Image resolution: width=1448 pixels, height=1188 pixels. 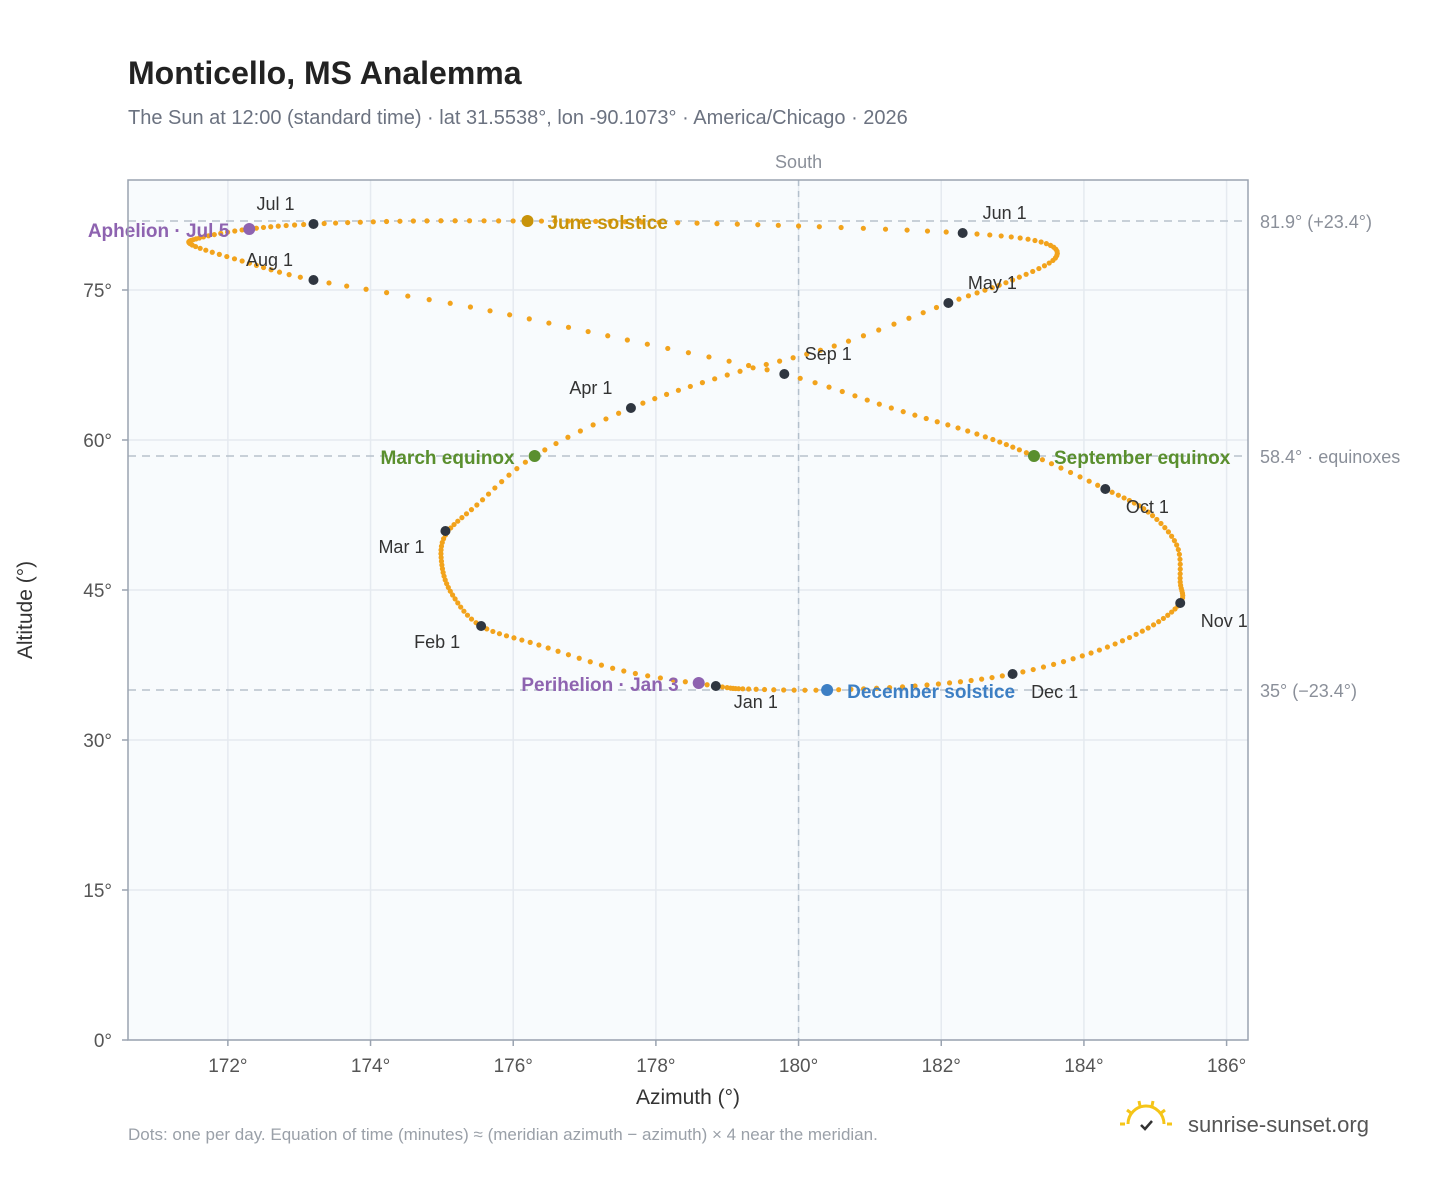 I want to click on y-tick-label: 30°, so click(x=97, y=741).